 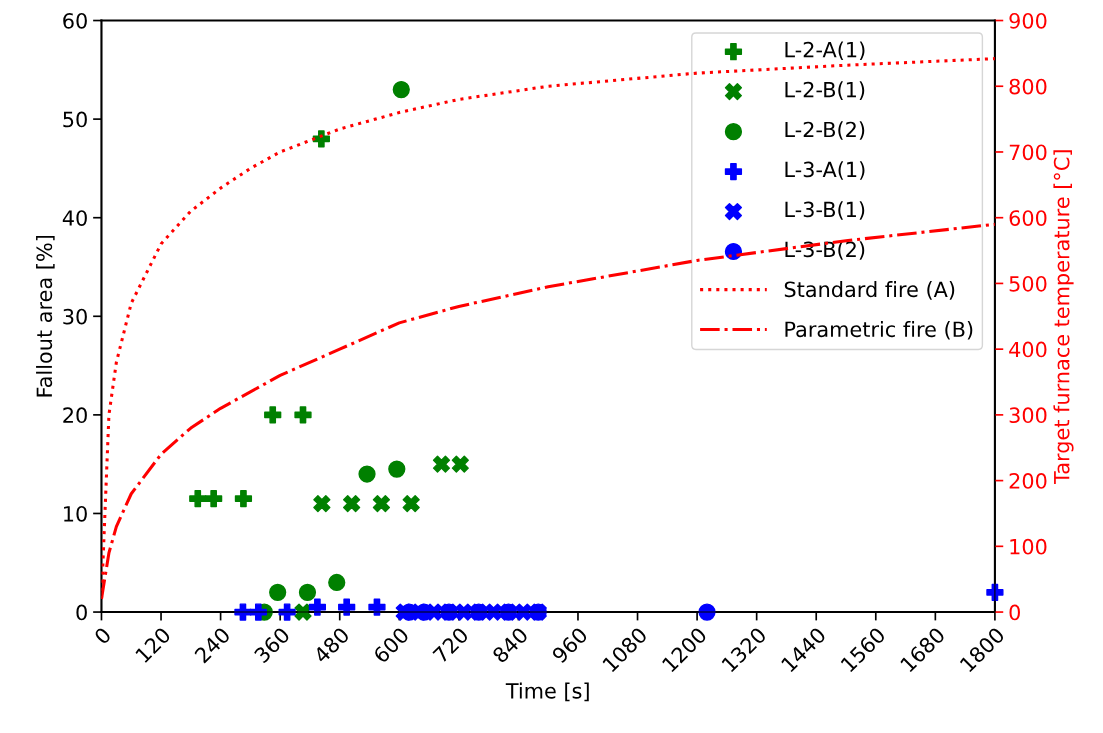 I want to click on y2-tick-label: 0, so click(x=1014, y=612).